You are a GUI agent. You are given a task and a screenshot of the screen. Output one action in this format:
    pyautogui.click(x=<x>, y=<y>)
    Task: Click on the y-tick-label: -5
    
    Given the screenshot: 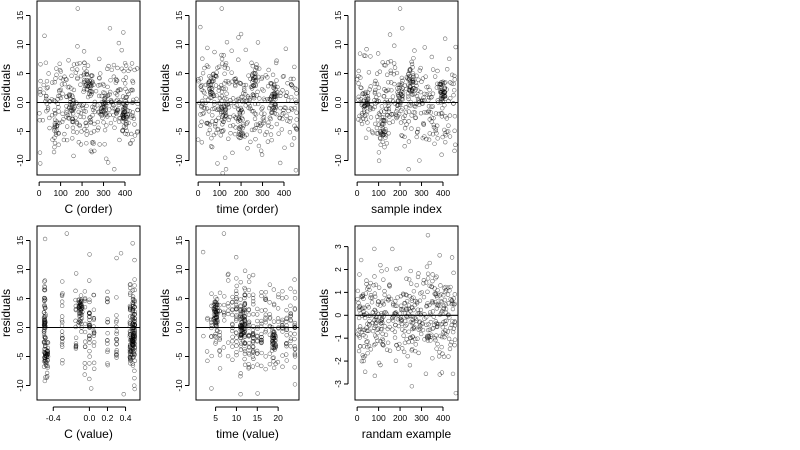 What is the action you would take?
    pyautogui.click(x=179, y=356)
    